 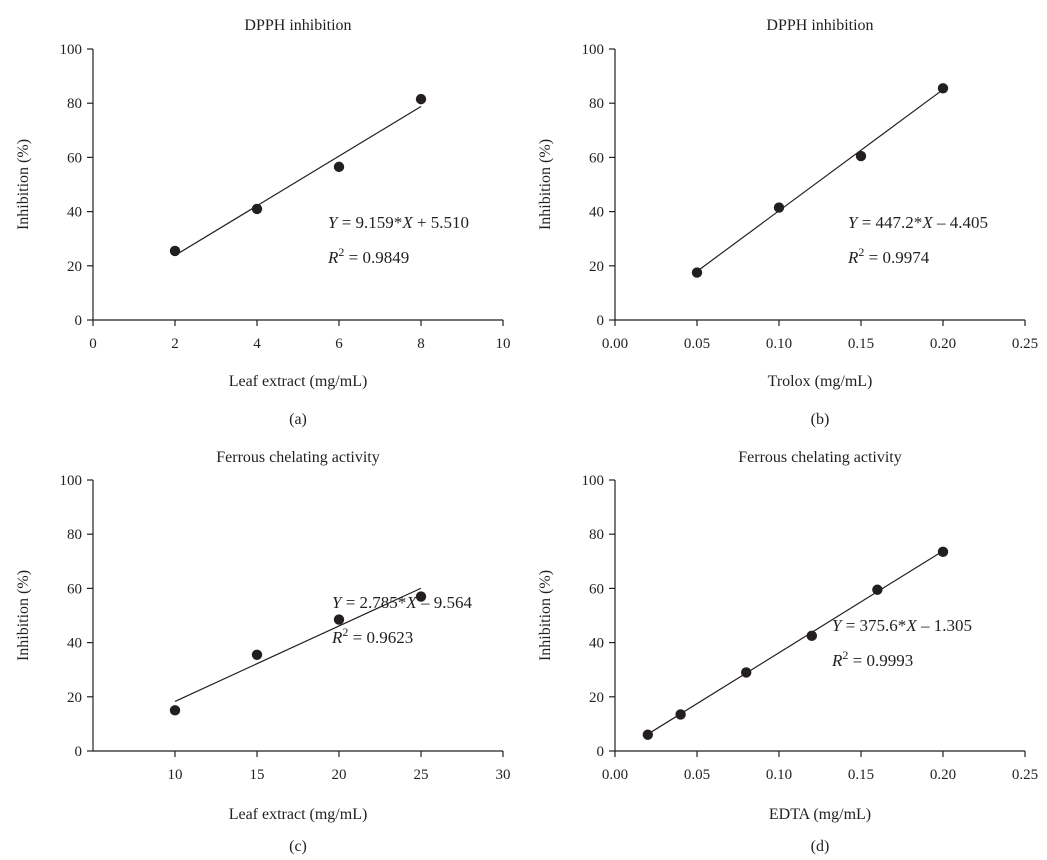 What do you see at coordinates (902, 625) in the screenshot?
I see `regression-equation: Y = 375.6*X – 1.305` at bounding box center [902, 625].